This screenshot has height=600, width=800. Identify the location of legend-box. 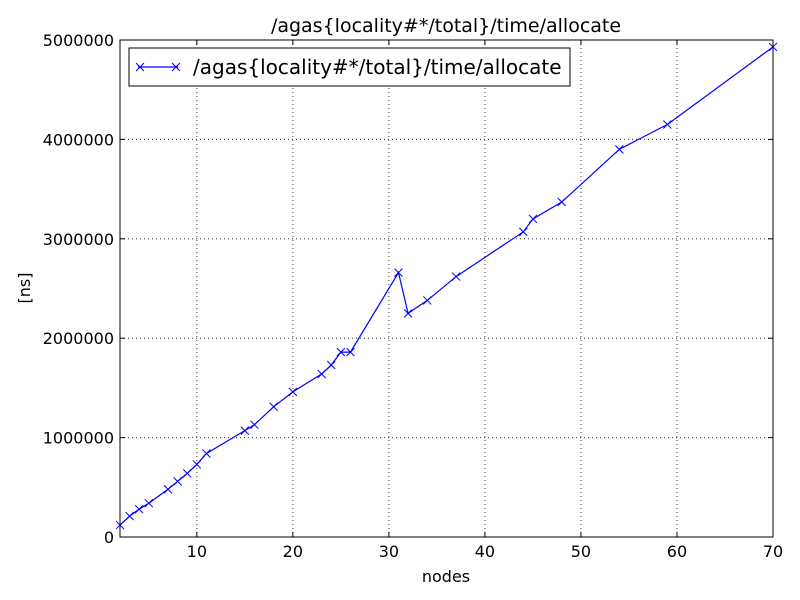
(349, 67).